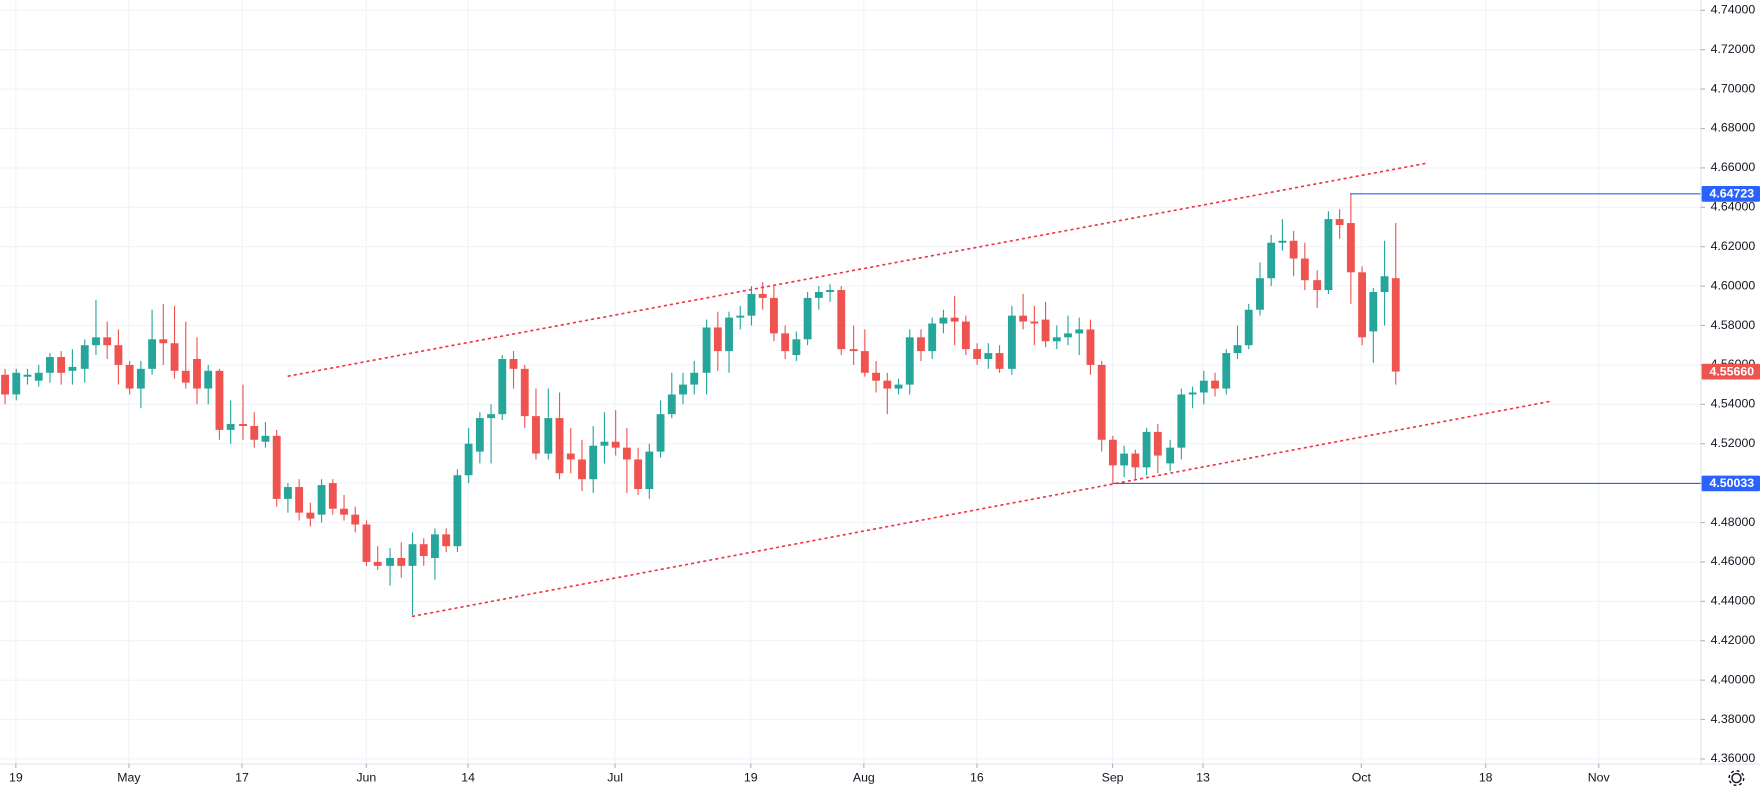  I want to click on x-tick-label: 19, so click(16, 777).